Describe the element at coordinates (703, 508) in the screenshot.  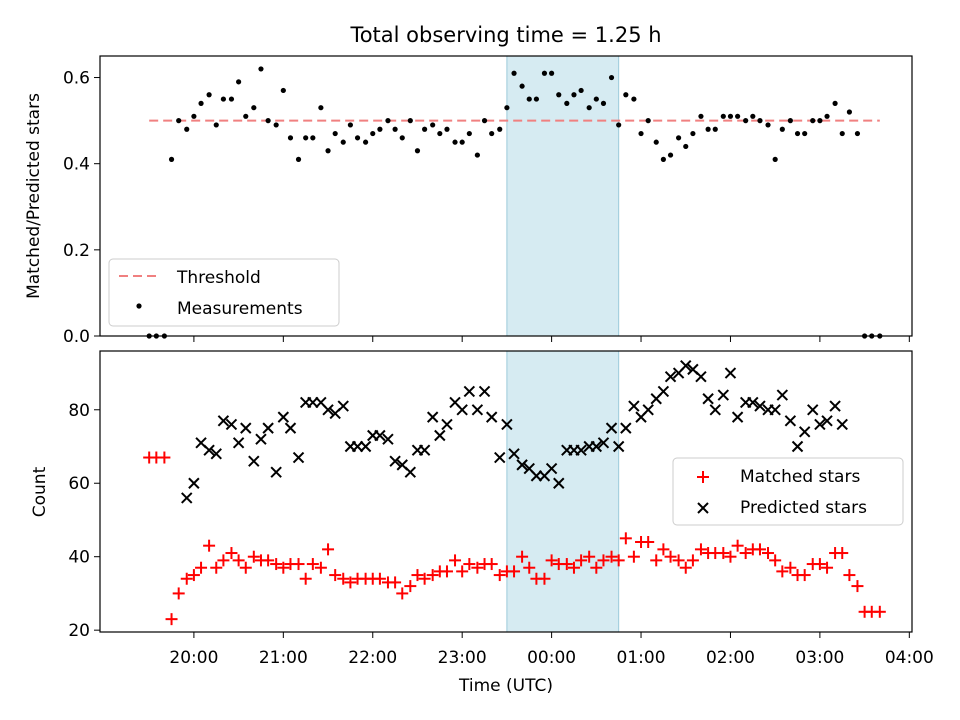
I see `legend-predicted-swatch` at that location.